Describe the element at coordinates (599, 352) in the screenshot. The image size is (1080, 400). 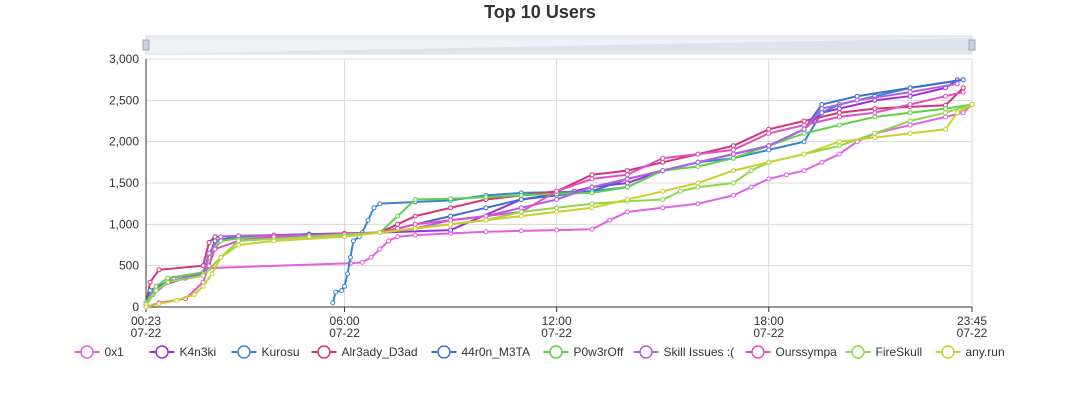
I see `legend-label: P0w3rOff` at that location.